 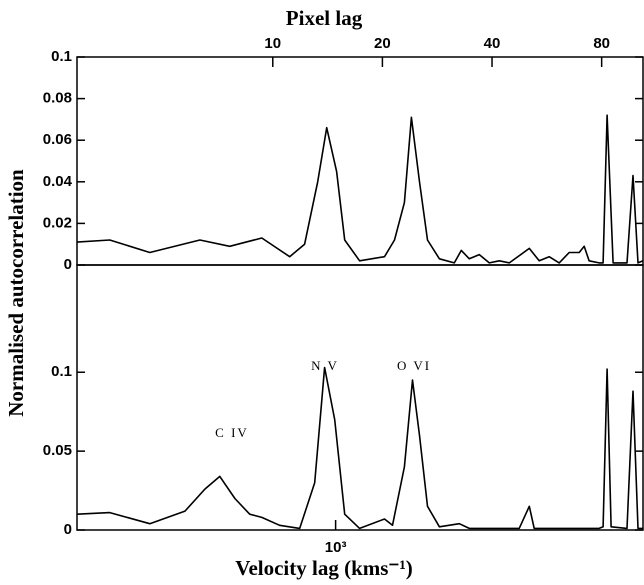 What do you see at coordinates (601, 43) in the screenshot?
I see `x2-tick-label: 80` at bounding box center [601, 43].